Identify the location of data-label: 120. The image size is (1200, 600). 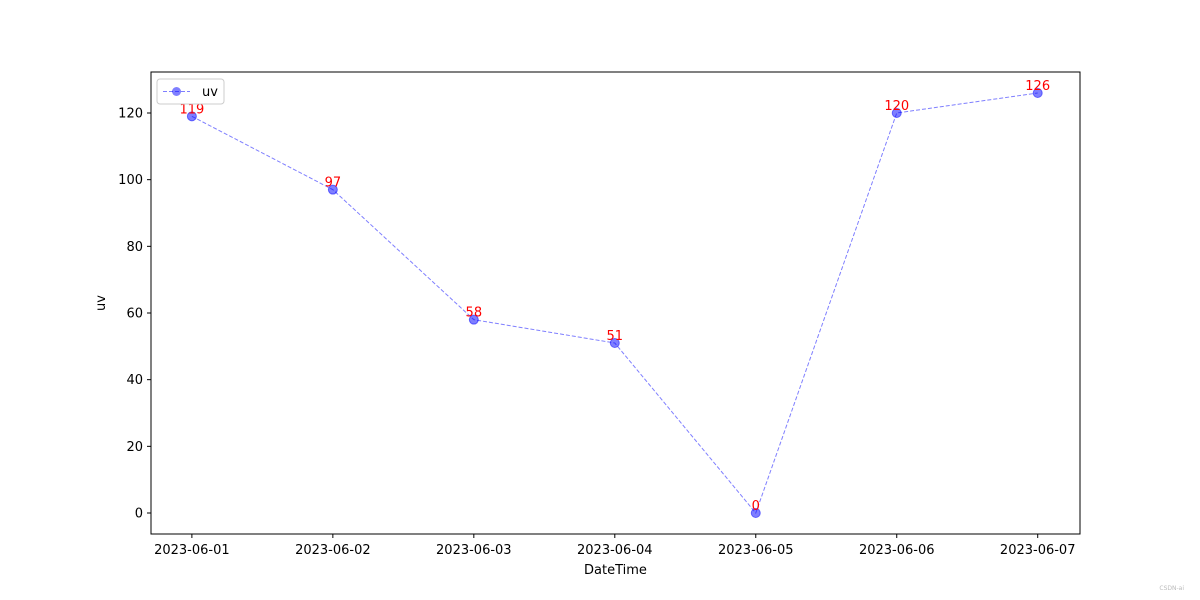
(896, 106).